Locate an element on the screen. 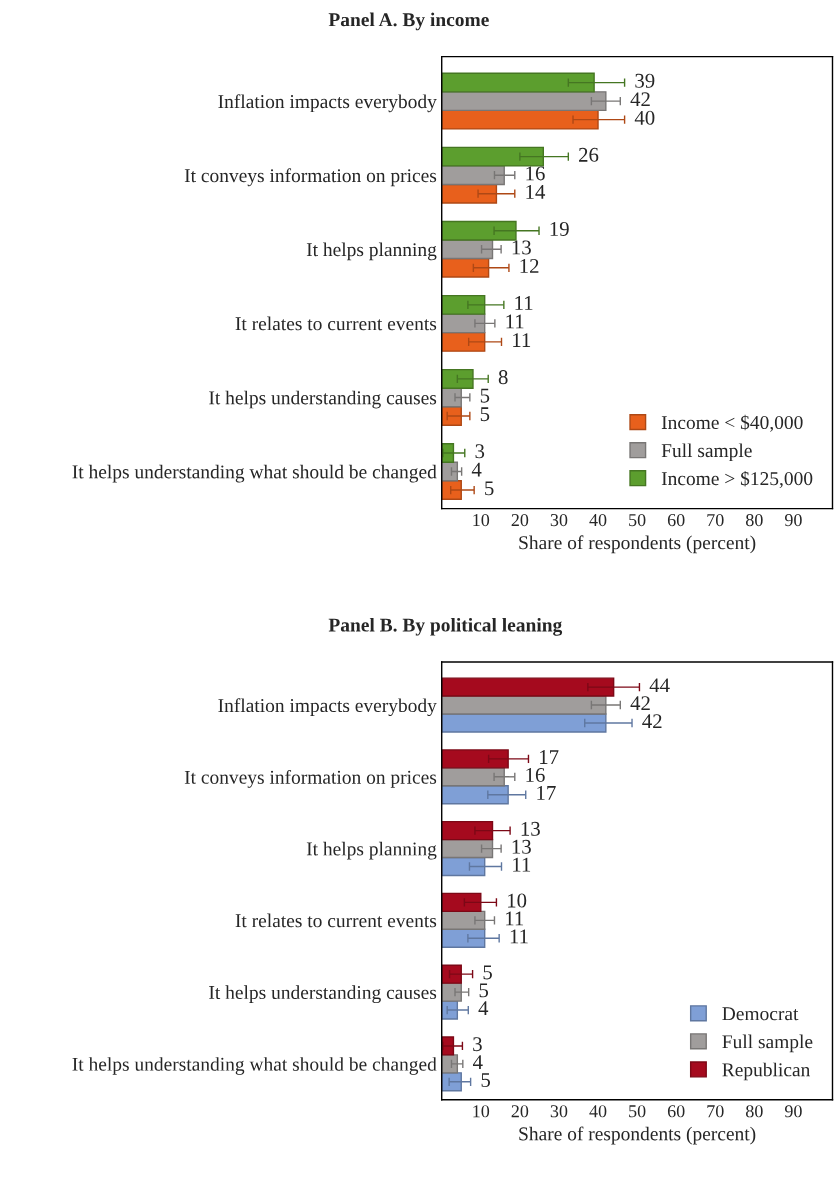  data-label: 14 is located at coordinates (536, 191).